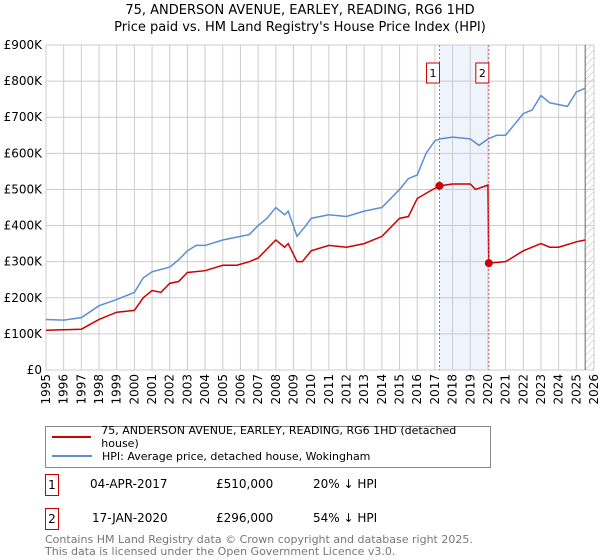  Describe the element at coordinates (417, 389) in the screenshot. I see `x-tick-label: 2016` at that location.